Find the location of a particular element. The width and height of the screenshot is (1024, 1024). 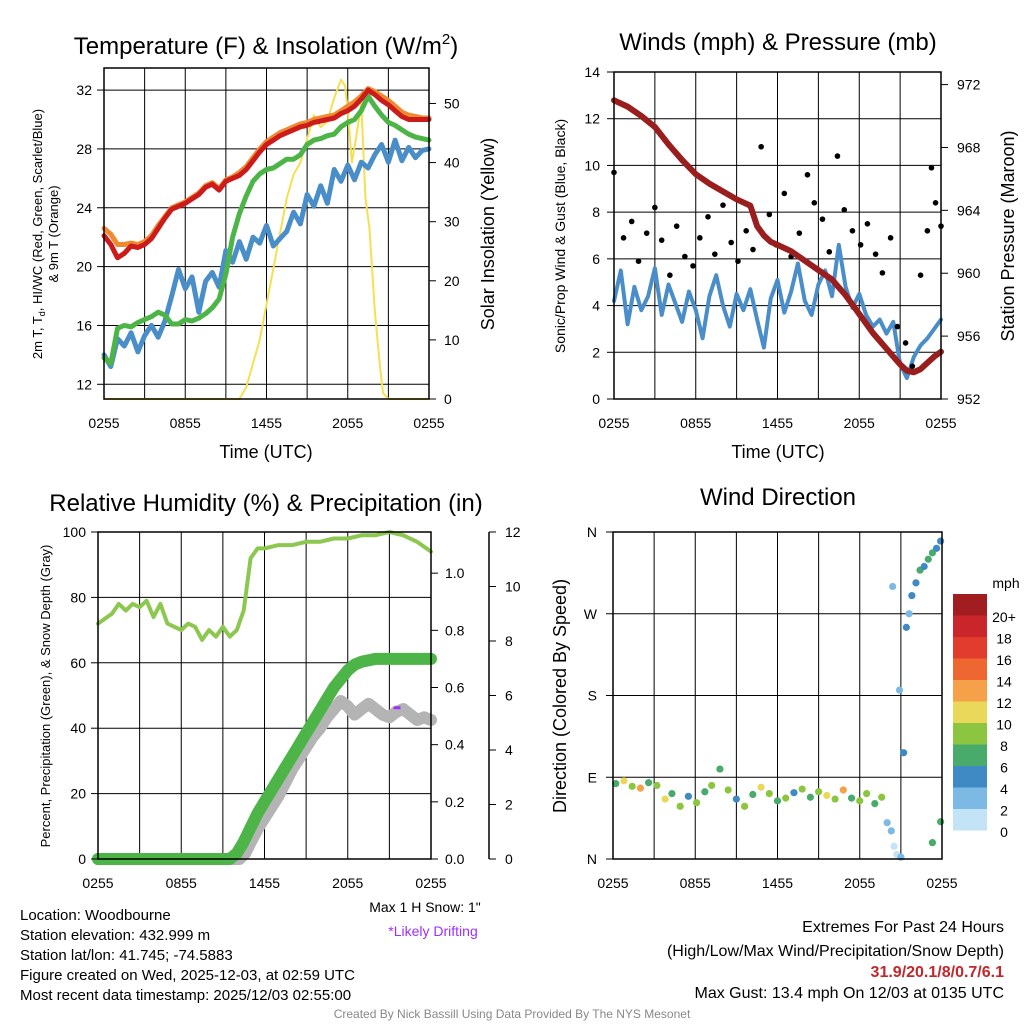

wind-direction-ylabel: Direction (Colored By Speed) is located at coordinates (560, 696).